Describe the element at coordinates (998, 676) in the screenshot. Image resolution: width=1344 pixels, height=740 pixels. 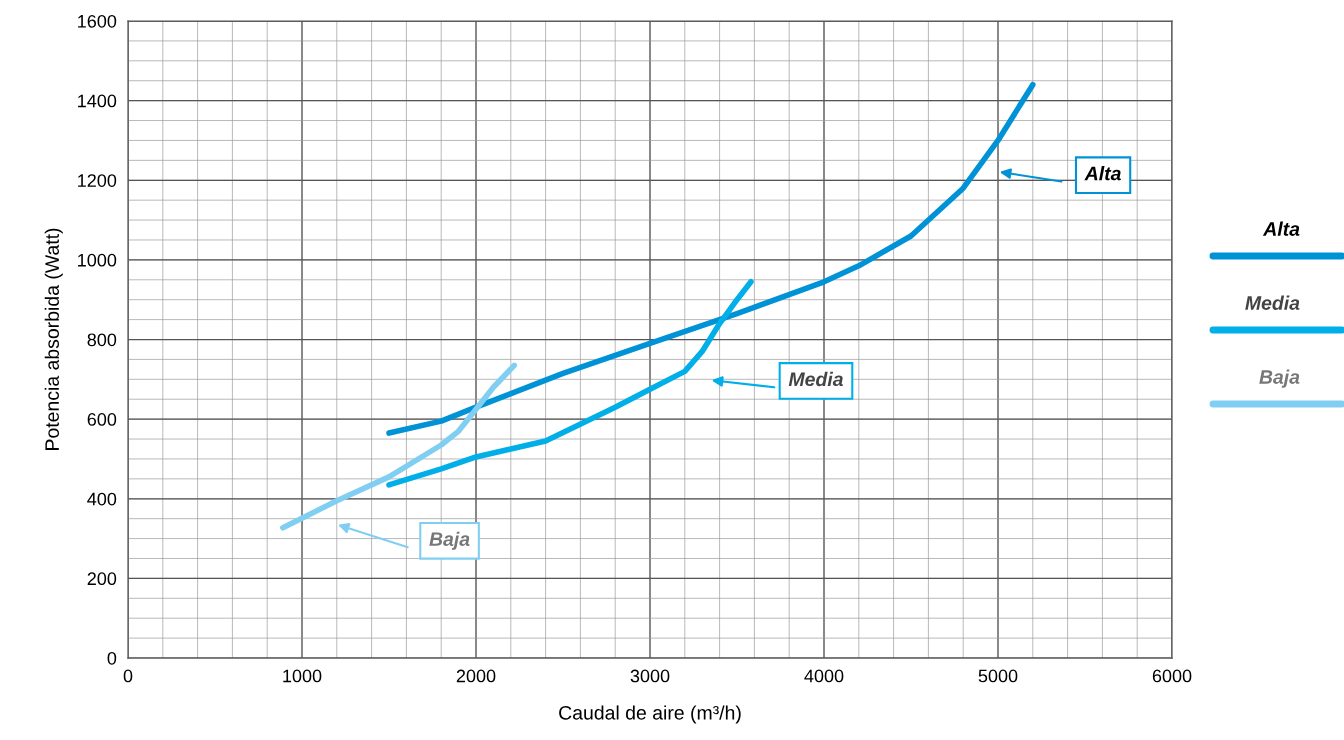
I see `x-tick-label: 5000` at that location.